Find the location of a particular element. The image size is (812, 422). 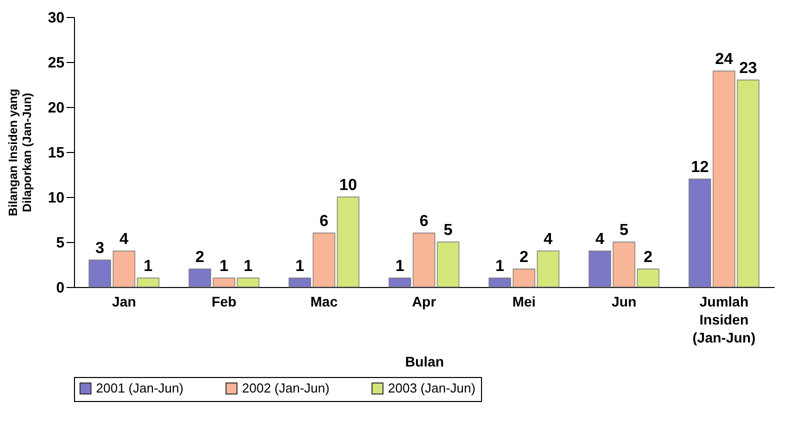

x-tick-label: Feb is located at coordinates (224, 302).